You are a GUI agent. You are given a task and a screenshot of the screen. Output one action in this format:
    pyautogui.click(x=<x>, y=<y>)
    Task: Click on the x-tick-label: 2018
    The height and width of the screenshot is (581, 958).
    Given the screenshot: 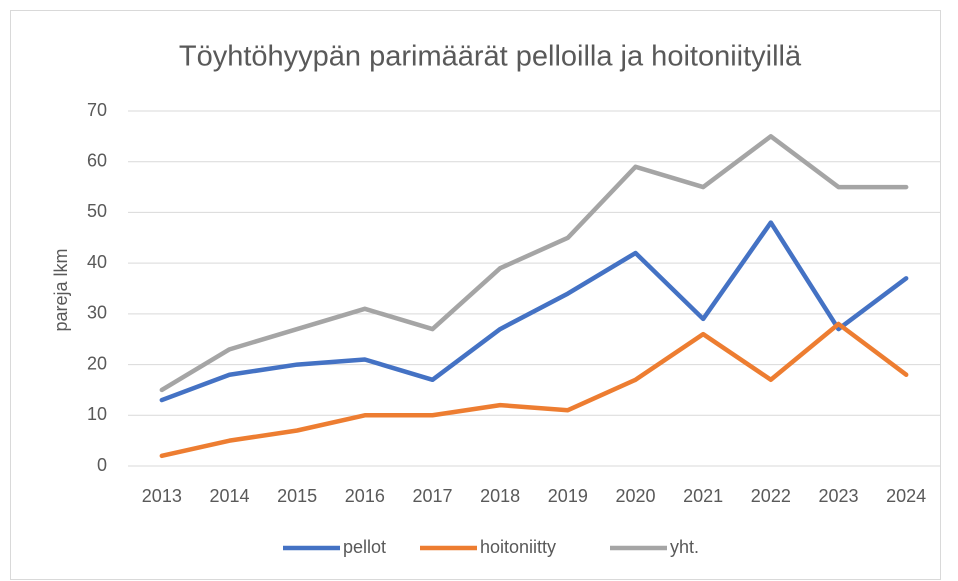 What is the action you would take?
    pyautogui.click(x=500, y=496)
    